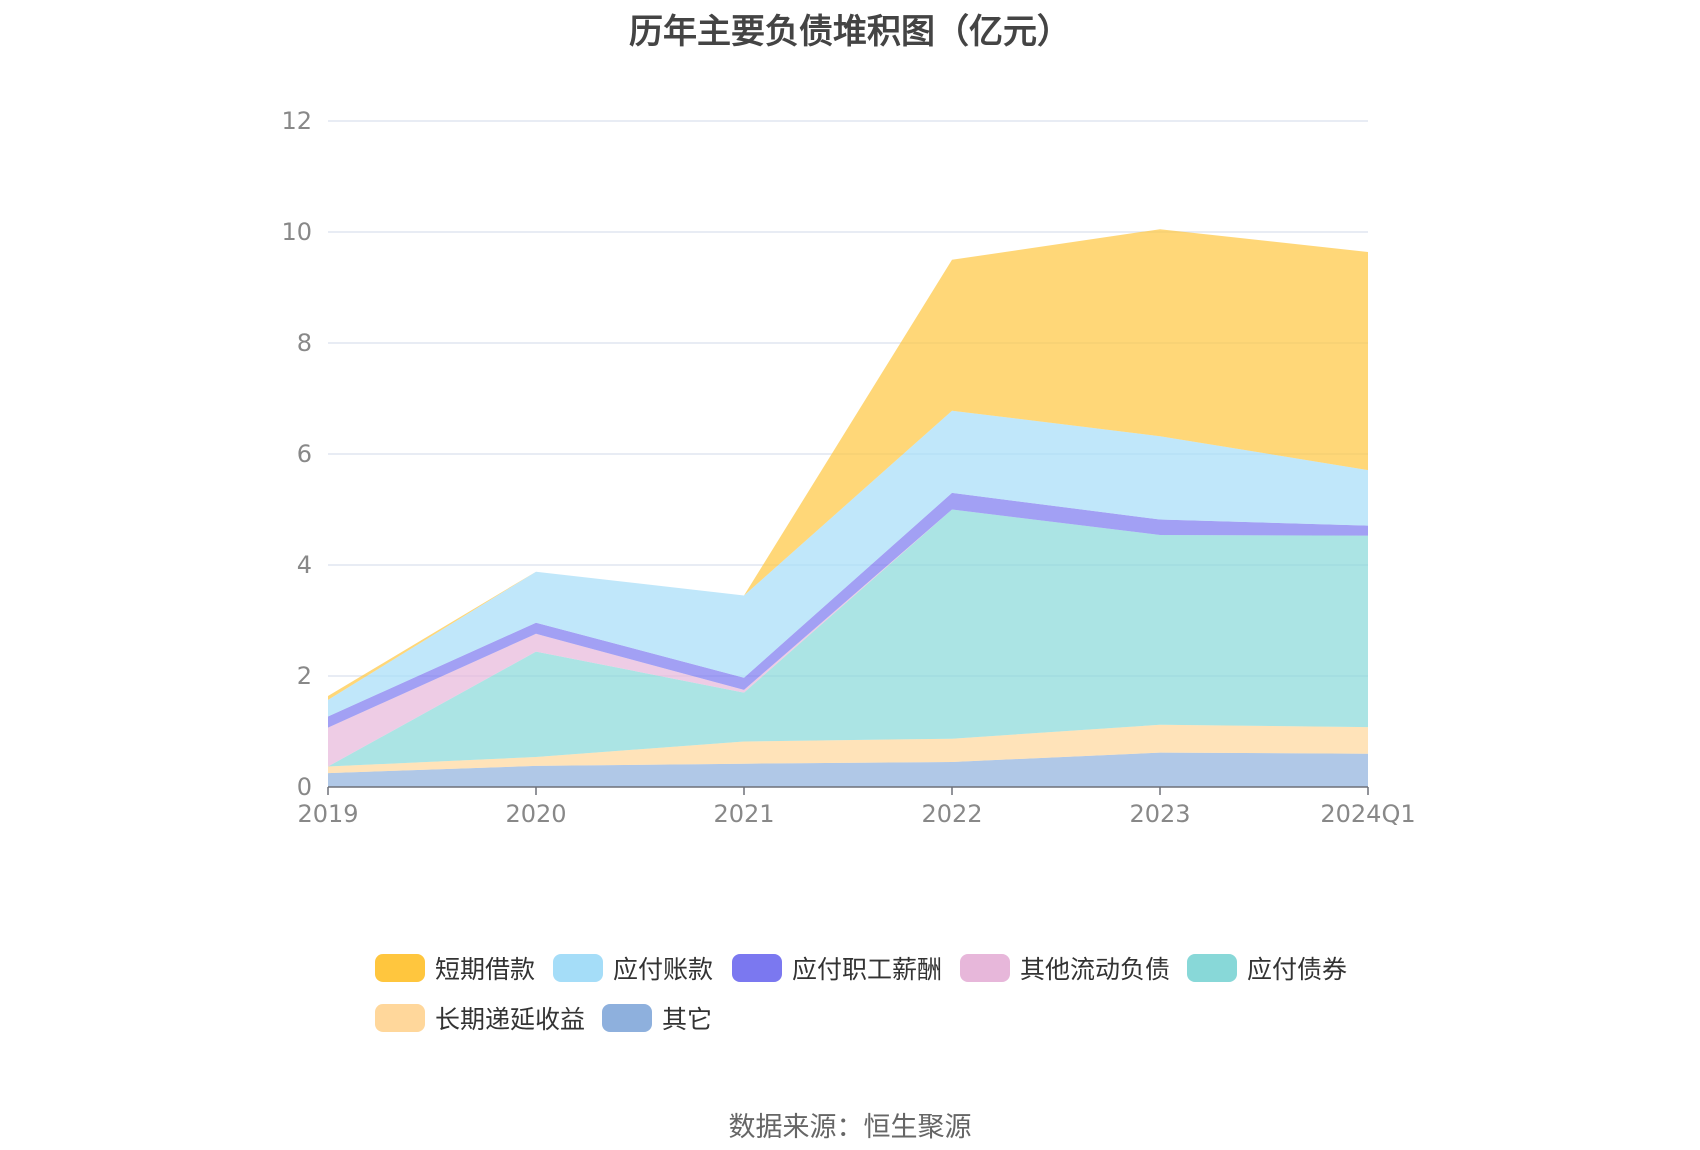  What do you see at coordinates (304, 343) in the screenshot?
I see `y-tick-label: 8` at bounding box center [304, 343].